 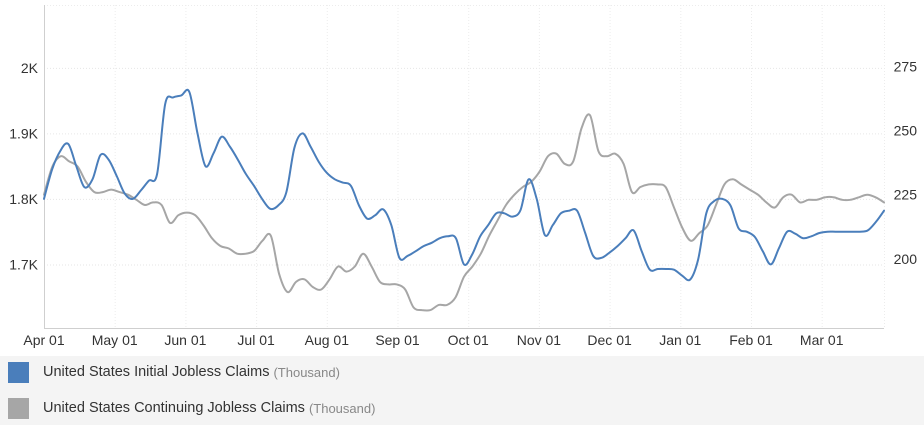 What do you see at coordinates (906, 195) in the screenshot?
I see `y-right-tick-label: 225` at bounding box center [906, 195].